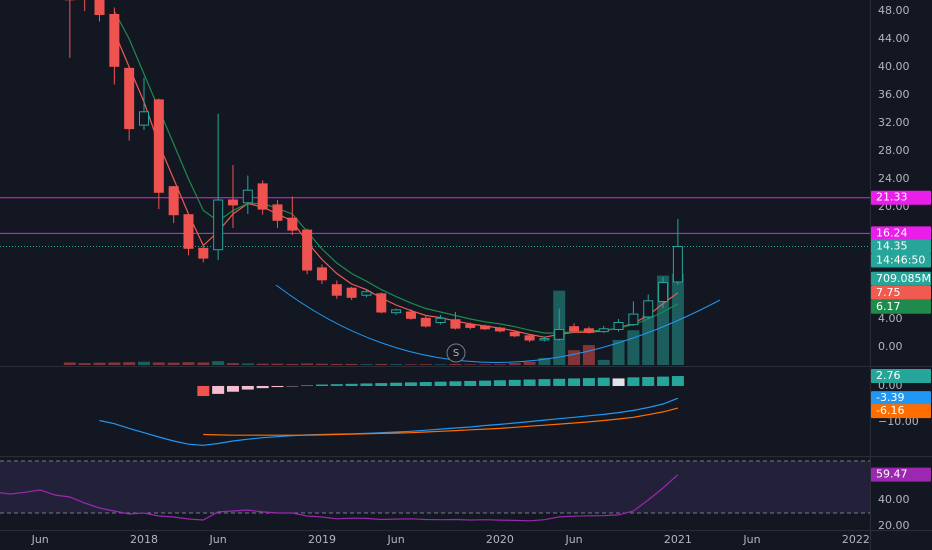 The width and height of the screenshot is (932, 550). I want to click on macd-line, so click(389, 421).